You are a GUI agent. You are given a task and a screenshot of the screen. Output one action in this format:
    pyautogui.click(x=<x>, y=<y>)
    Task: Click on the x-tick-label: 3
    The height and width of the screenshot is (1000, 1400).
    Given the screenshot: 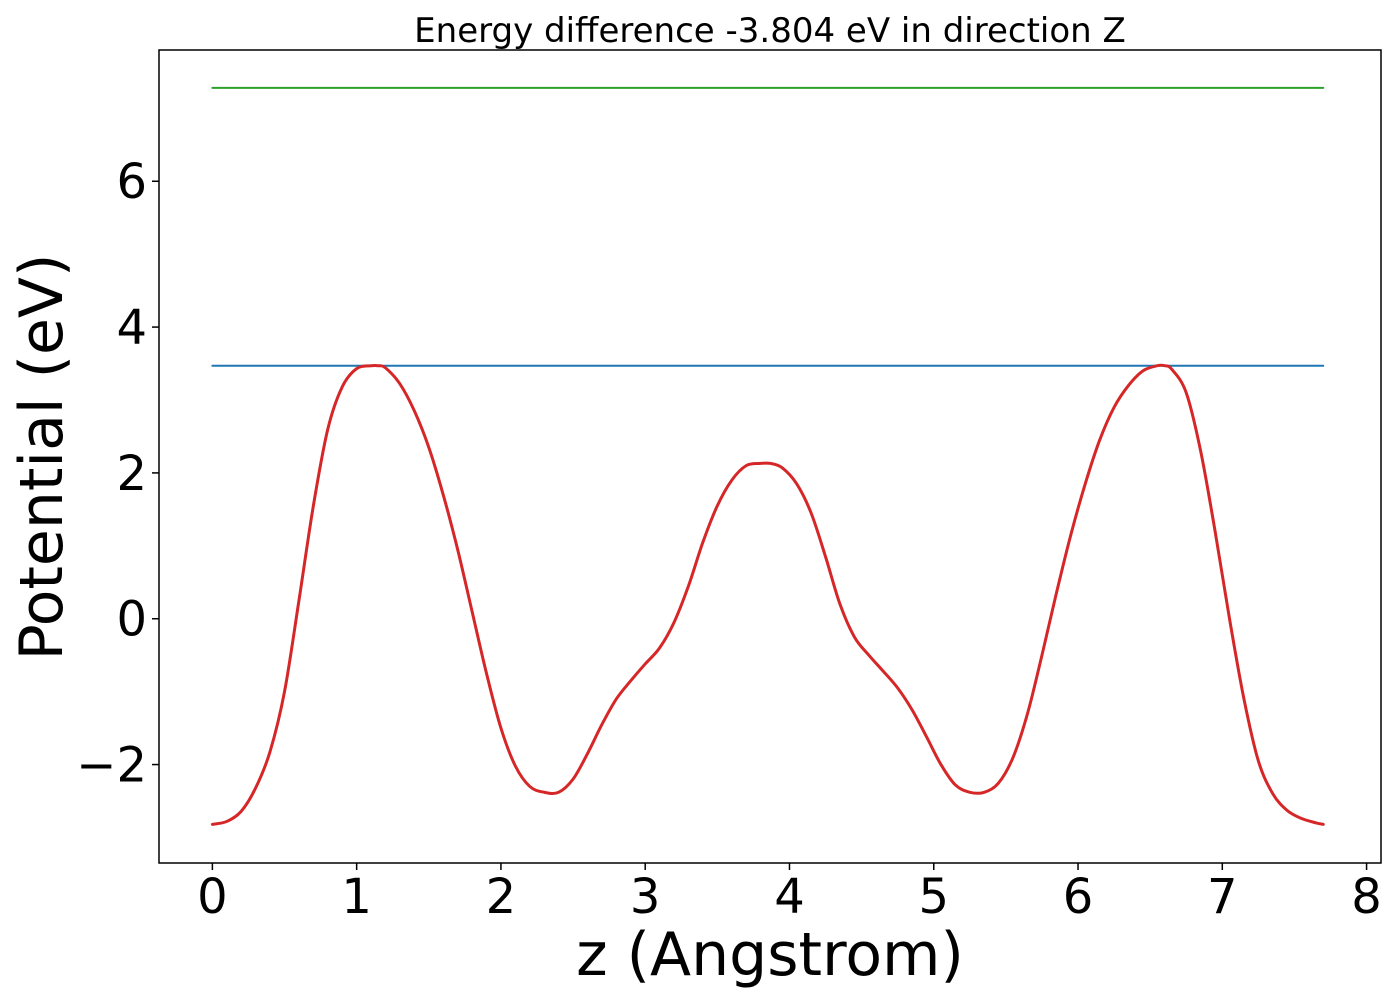 What is the action you would take?
    pyautogui.click(x=645, y=897)
    